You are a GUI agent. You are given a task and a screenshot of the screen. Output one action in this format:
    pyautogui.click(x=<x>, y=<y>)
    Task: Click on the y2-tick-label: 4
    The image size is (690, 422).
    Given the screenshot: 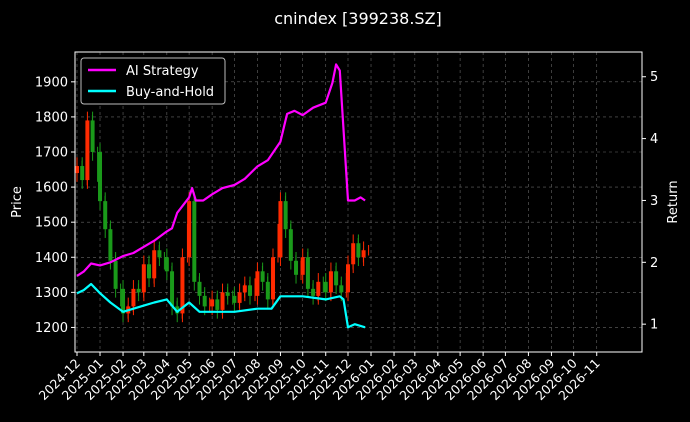 What is the action you would take?
    pyautogui.click(x=654, y=139)
    